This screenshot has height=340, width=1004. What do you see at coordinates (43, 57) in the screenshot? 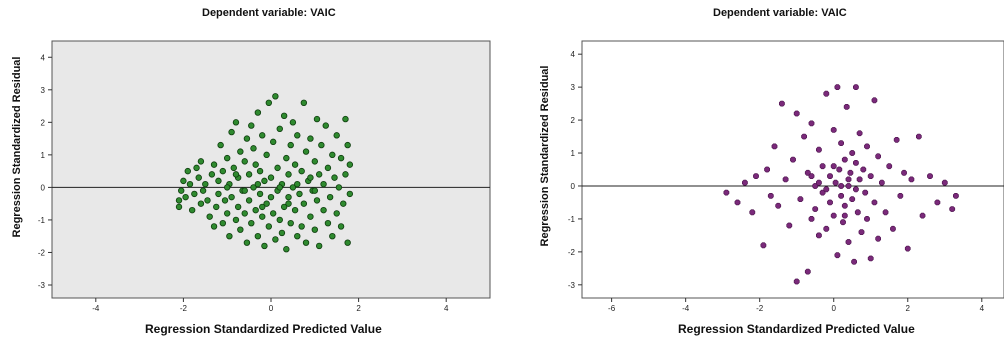
I see `y-tick-label: 4` at bounding box center [43, 57].